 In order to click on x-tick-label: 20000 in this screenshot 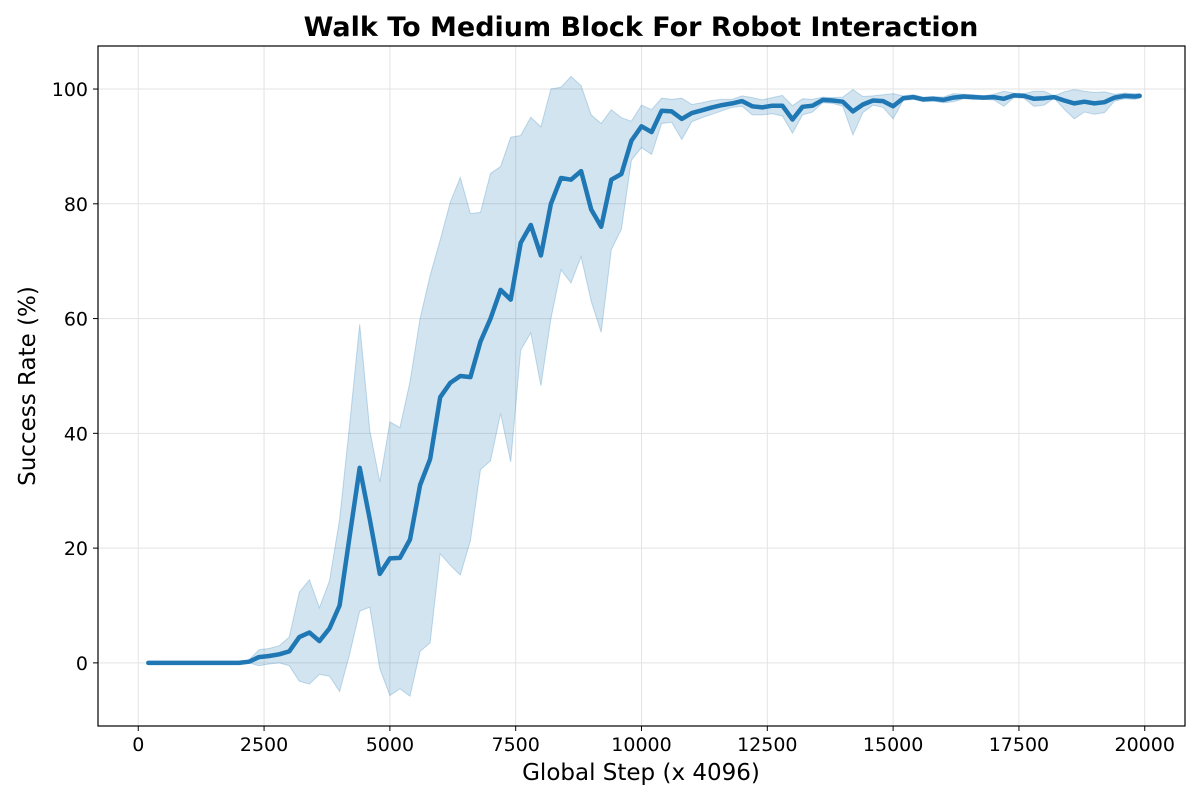, I will do `click(1145, 745)`.